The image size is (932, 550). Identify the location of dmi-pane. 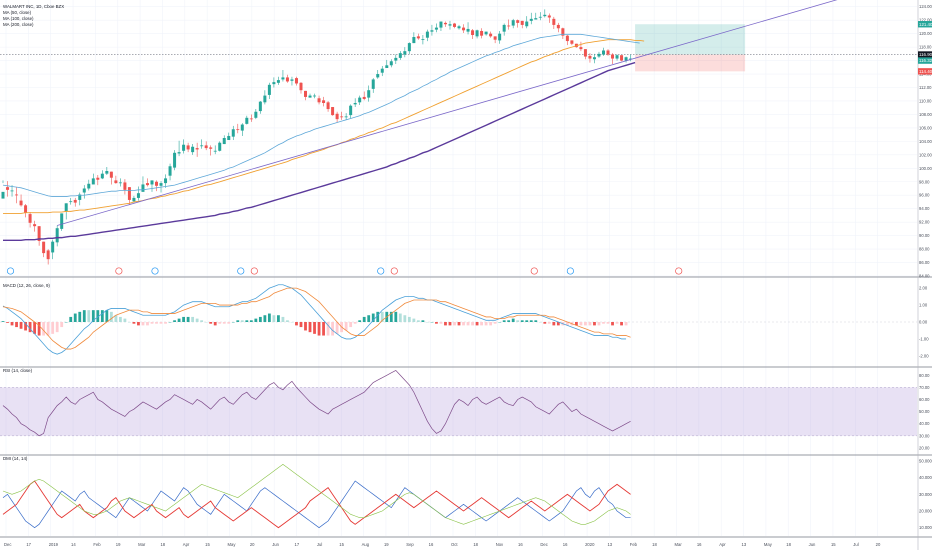
(316, 496).